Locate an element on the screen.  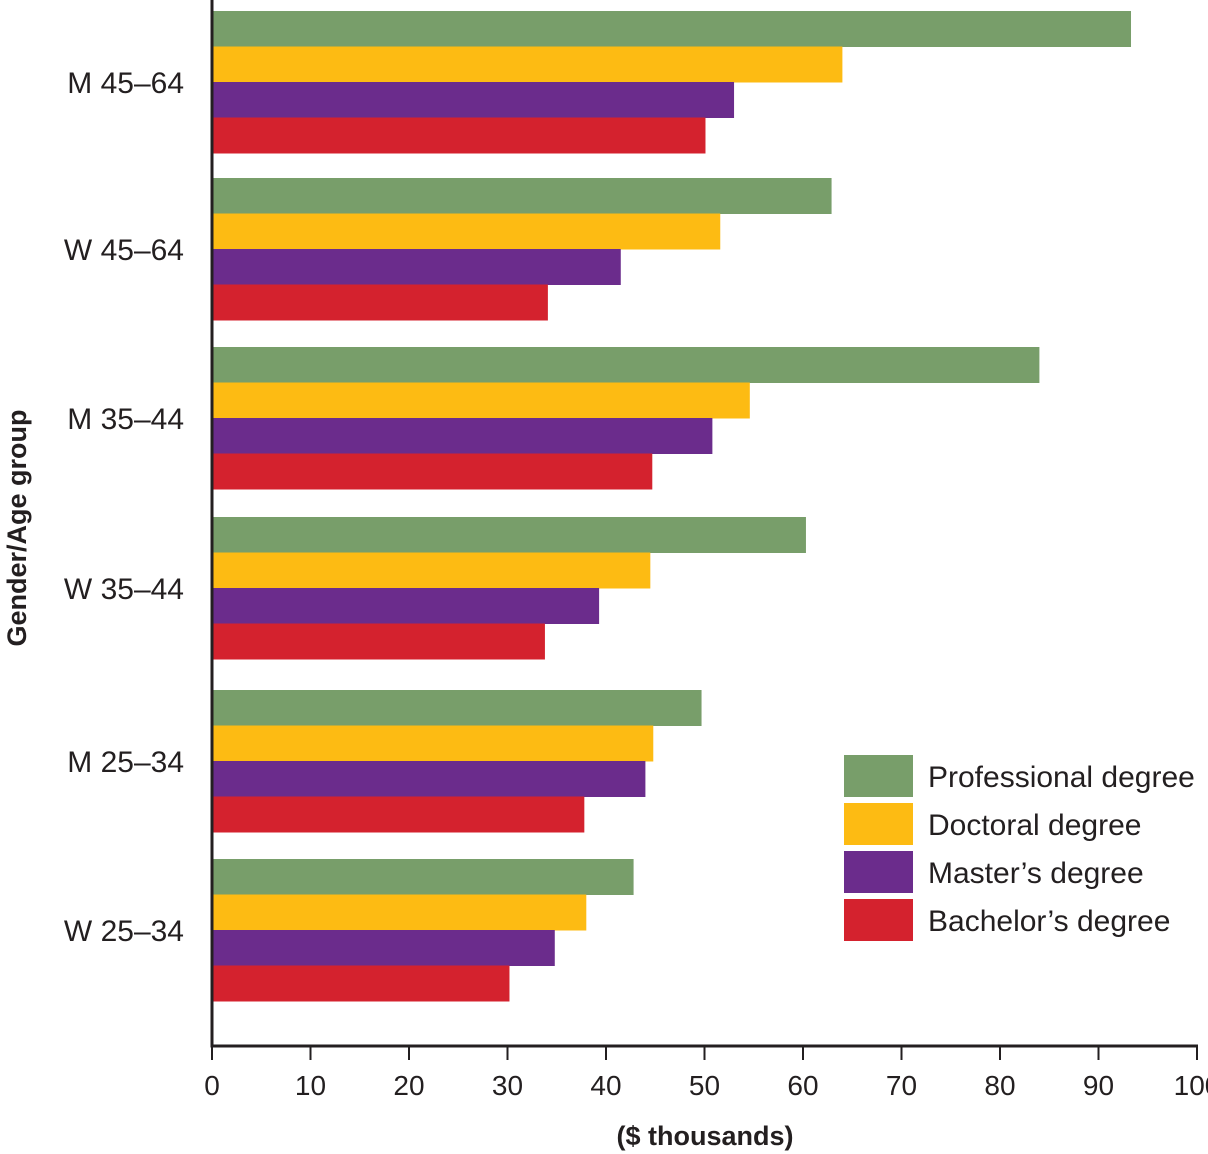
bar-w-45-64-masters-degree is located at coordinates (416, 267).